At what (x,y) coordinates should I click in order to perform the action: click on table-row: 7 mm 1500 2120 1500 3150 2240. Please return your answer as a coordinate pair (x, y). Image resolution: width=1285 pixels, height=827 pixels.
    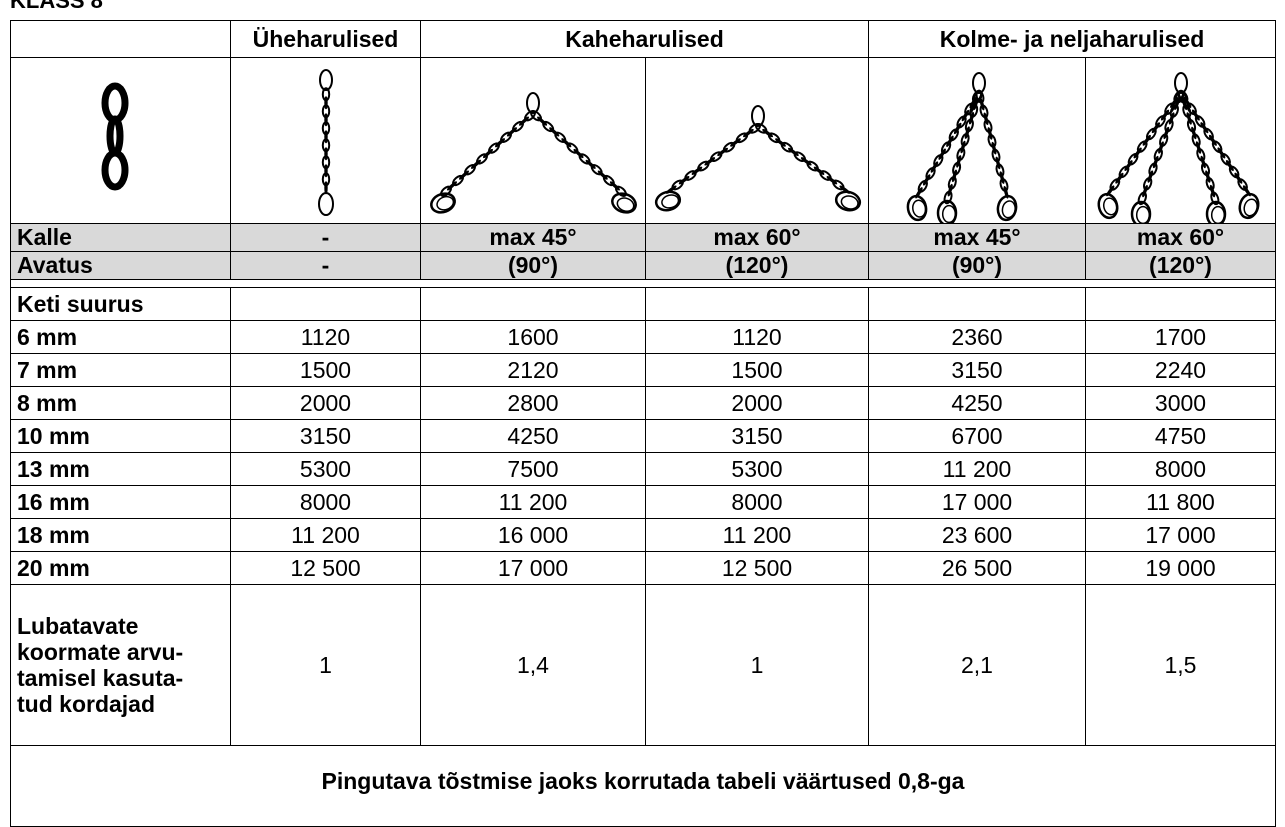
    Looking at the image, I should click on (643, 370).